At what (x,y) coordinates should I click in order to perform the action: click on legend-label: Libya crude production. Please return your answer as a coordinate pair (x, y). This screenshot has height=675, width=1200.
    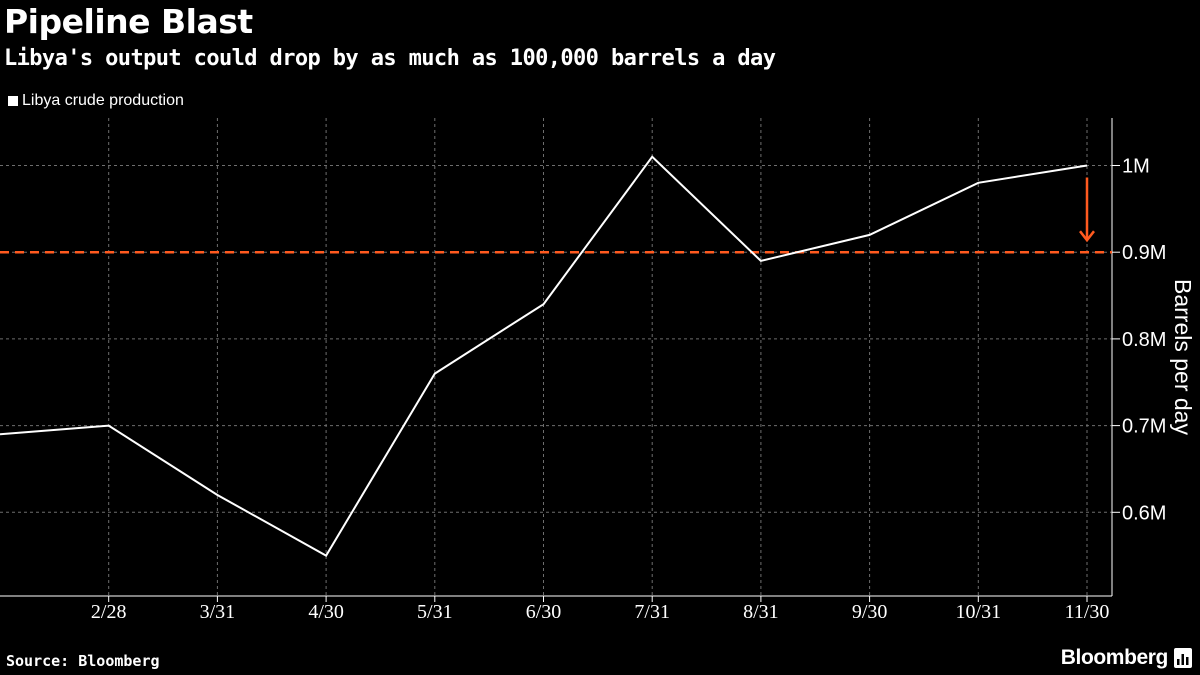
    Looking at the image, I should click on (103, 100).